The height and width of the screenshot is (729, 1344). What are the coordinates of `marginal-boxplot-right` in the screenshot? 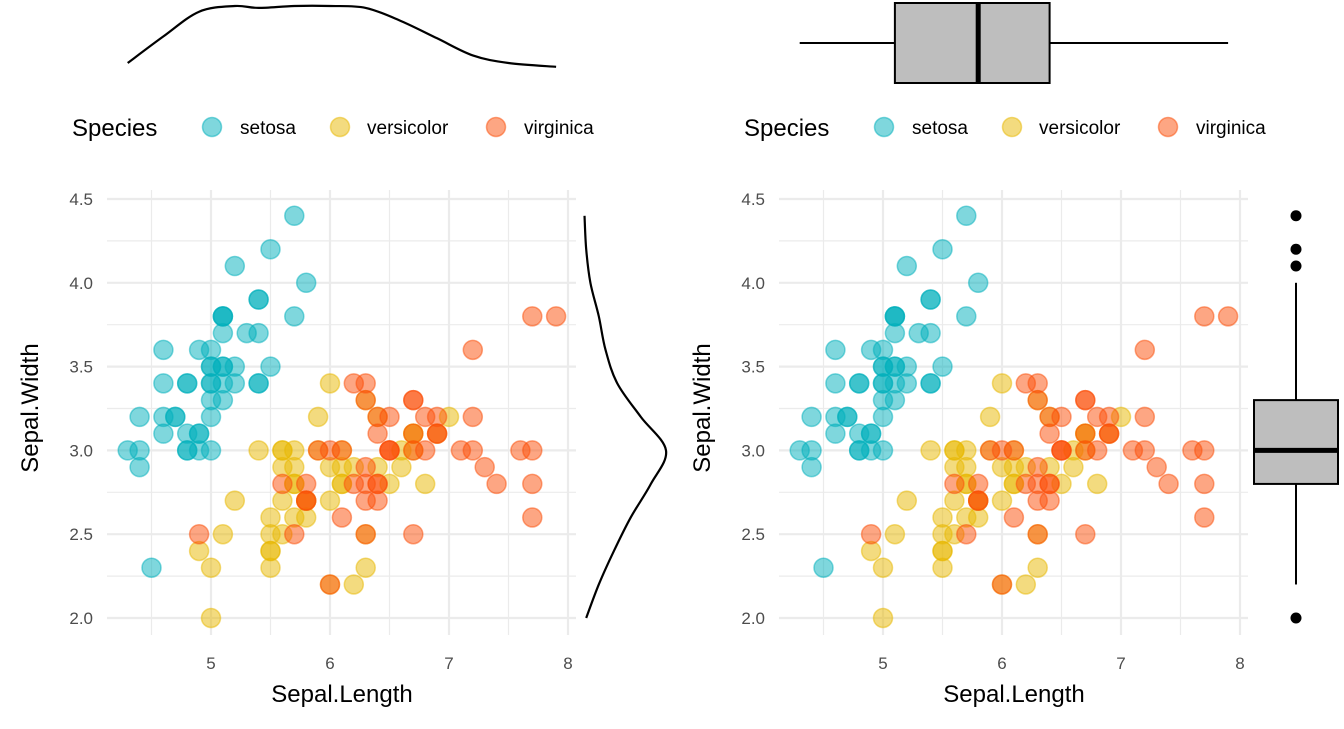 It's located at (1296, 417).